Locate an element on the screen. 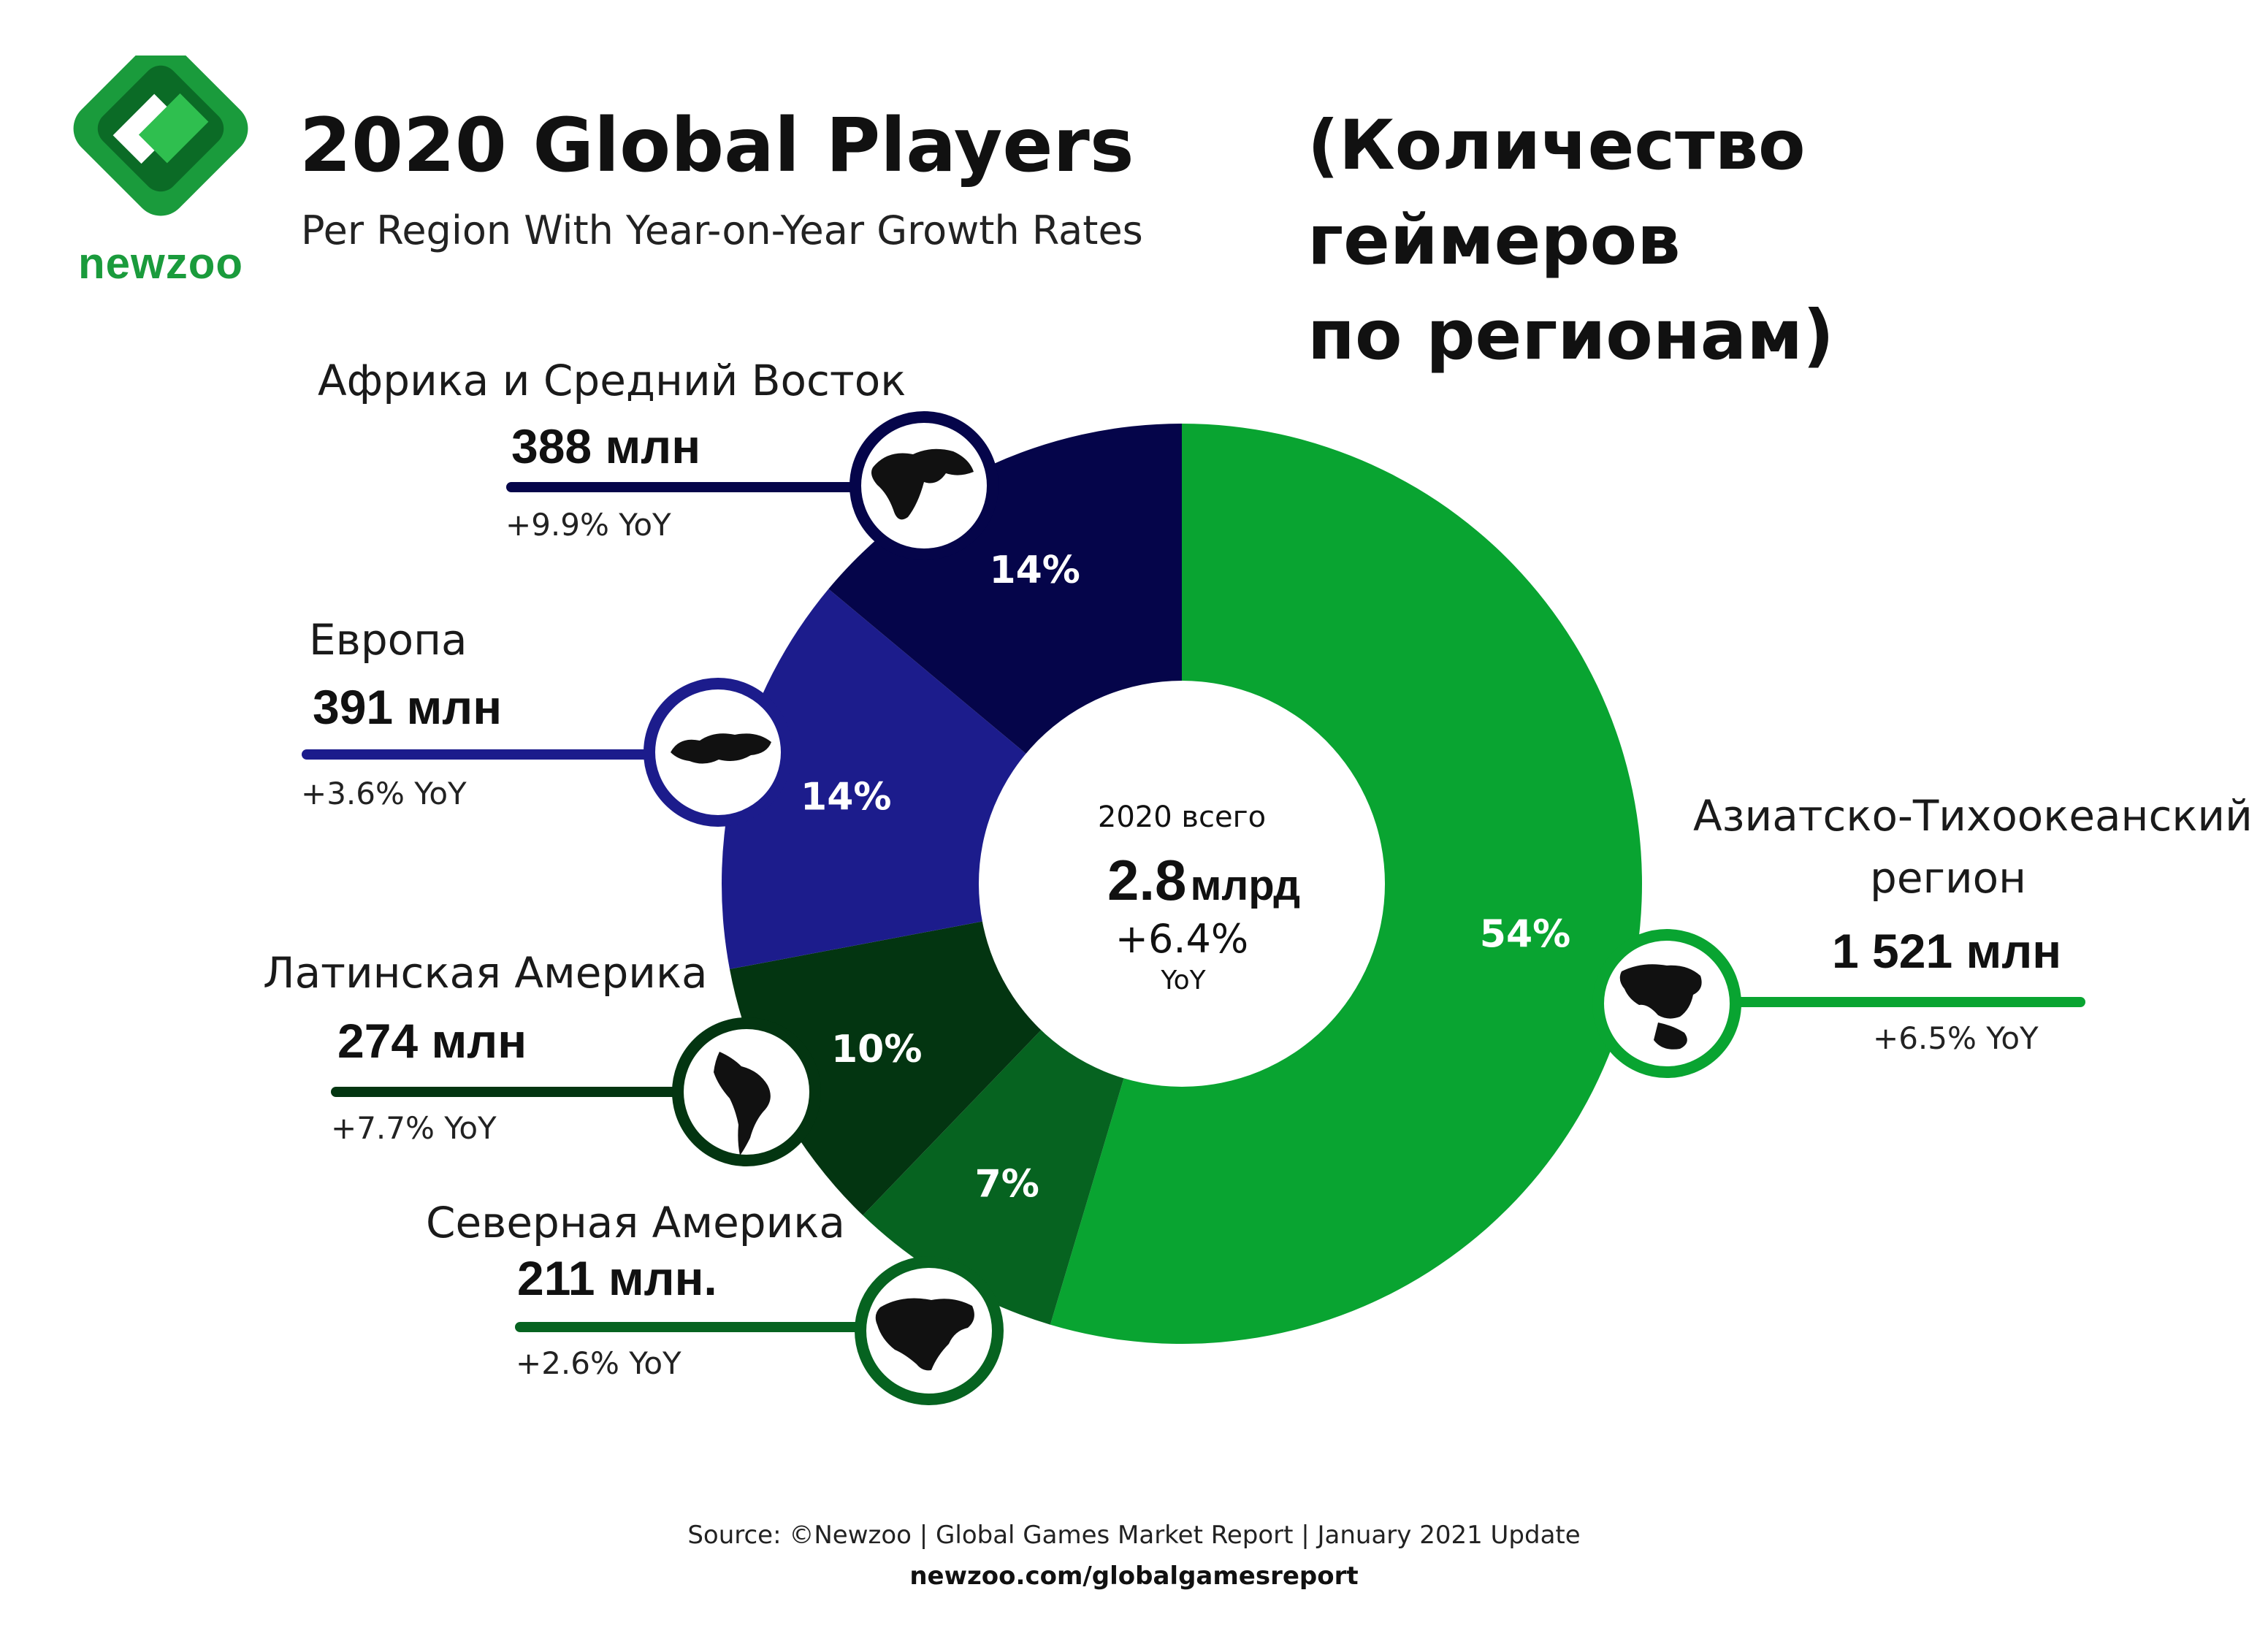  region-value-north-america: 211 млн. is located at coordinates (617, 1278).